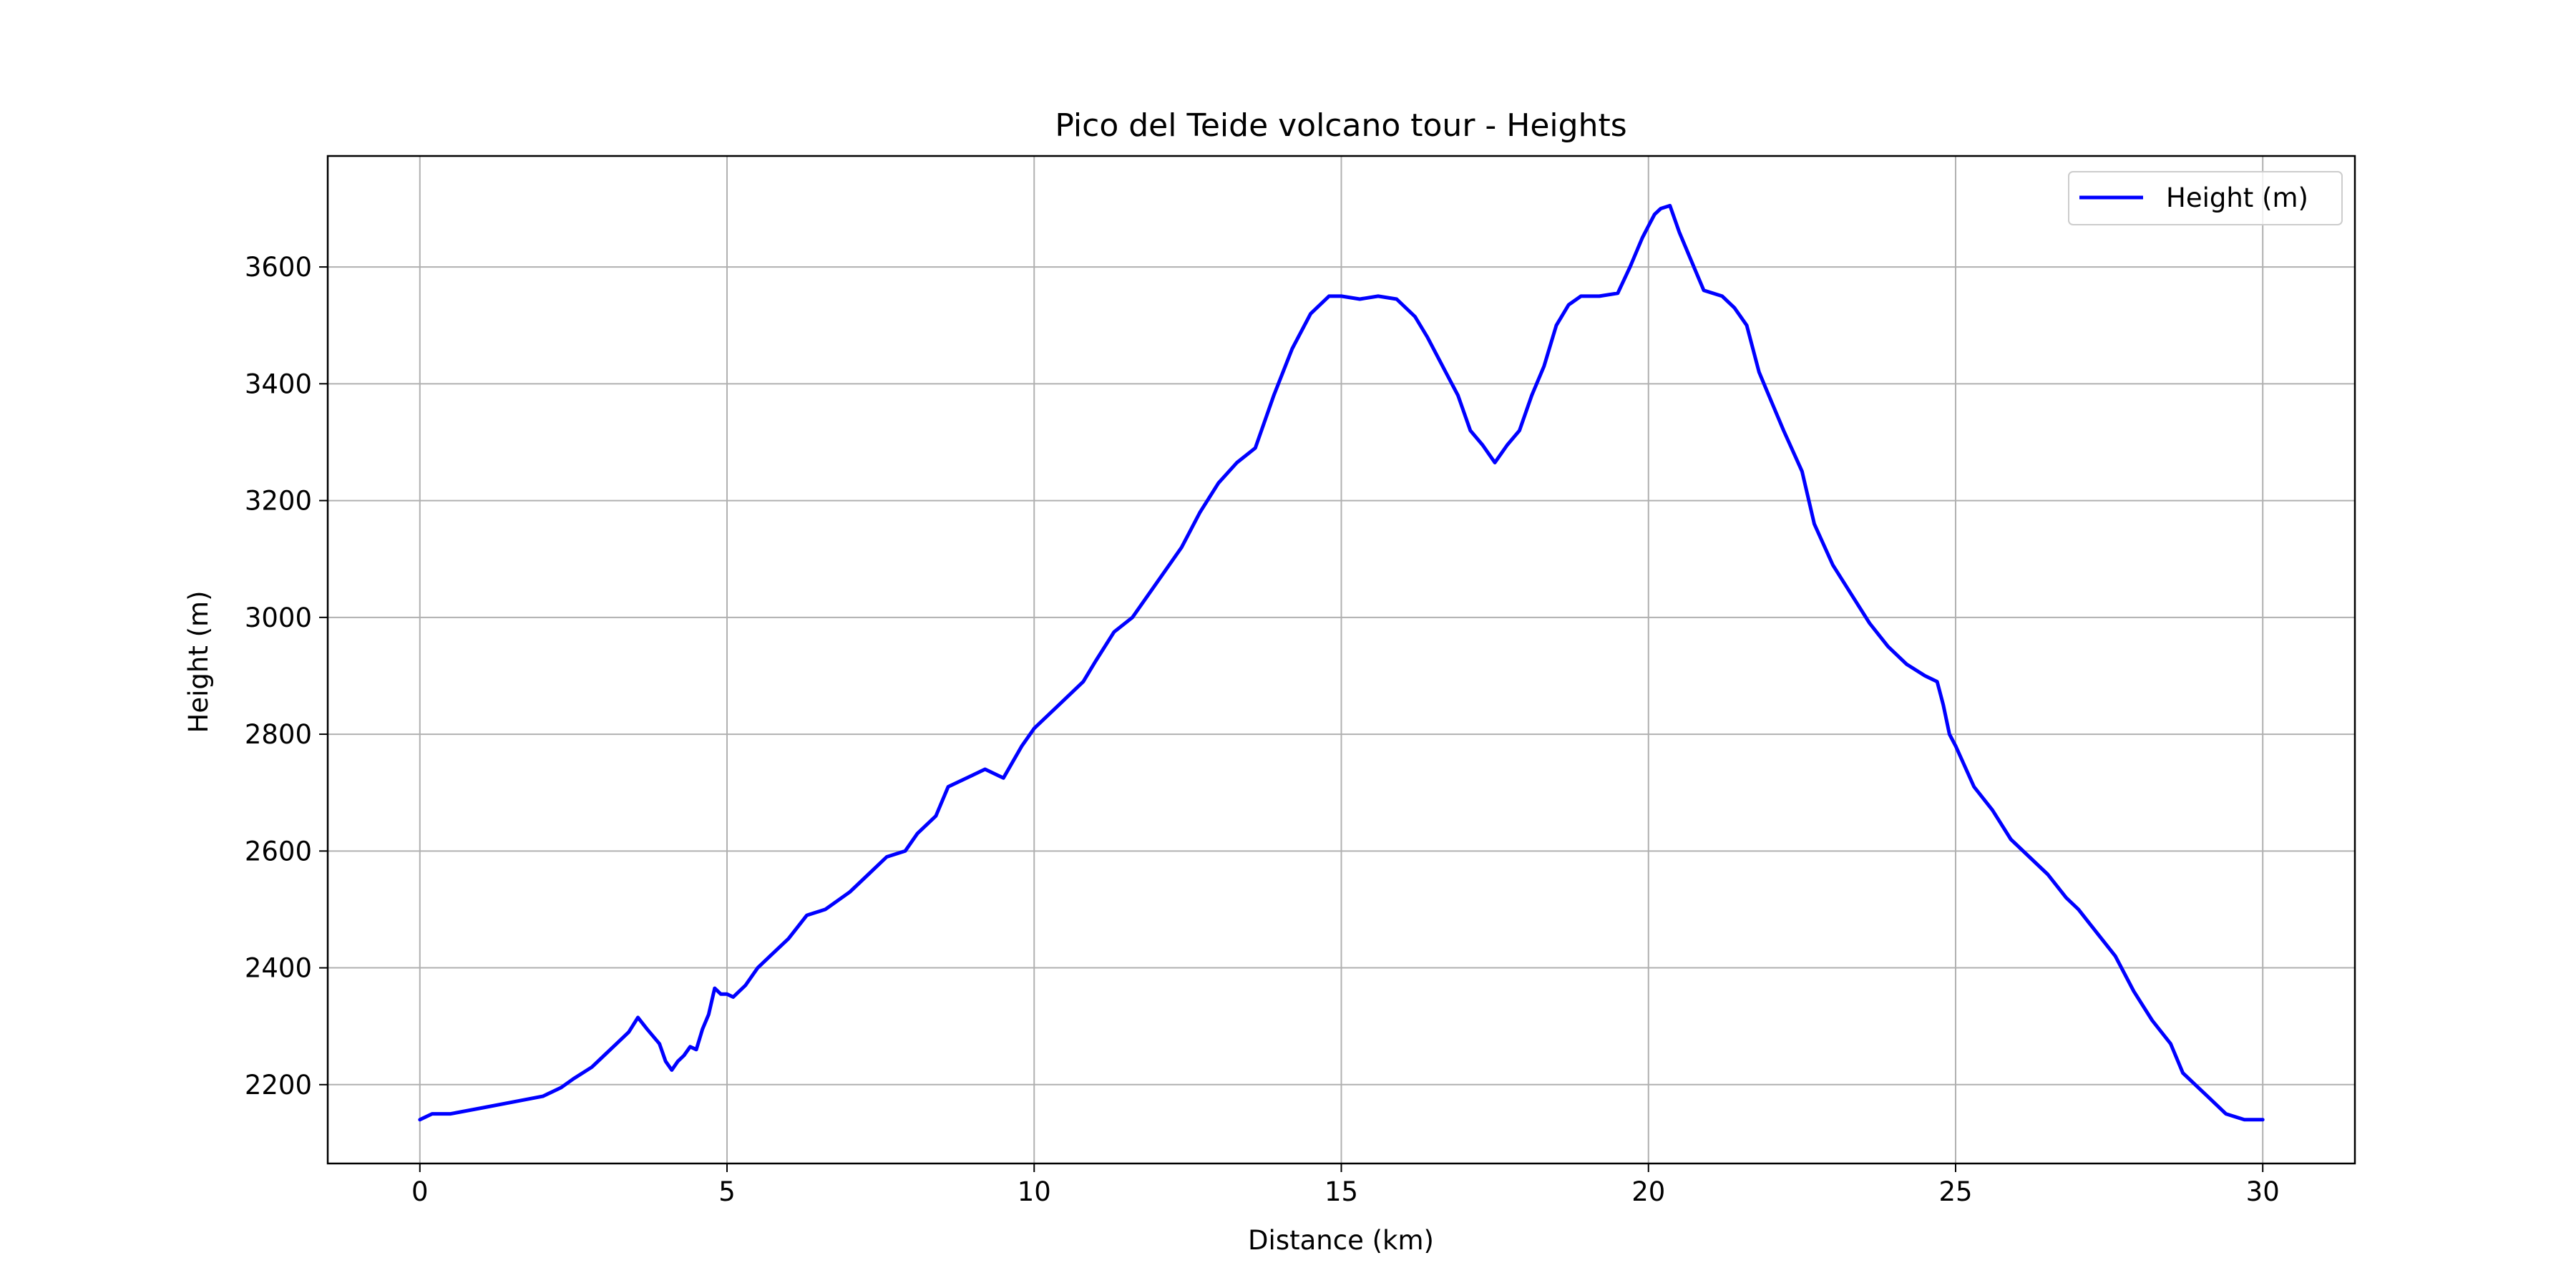  What do you see at coordinates (278, 851) in the screenshot?
I see `y-tick-label: 2600` at bounding box center [278, 851].